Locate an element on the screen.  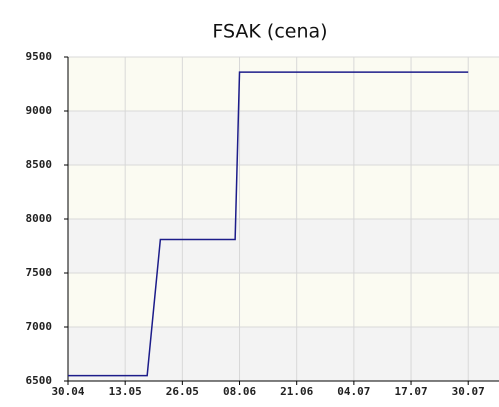
y-tick-label: 9000 is located at coordinates (39, 110).